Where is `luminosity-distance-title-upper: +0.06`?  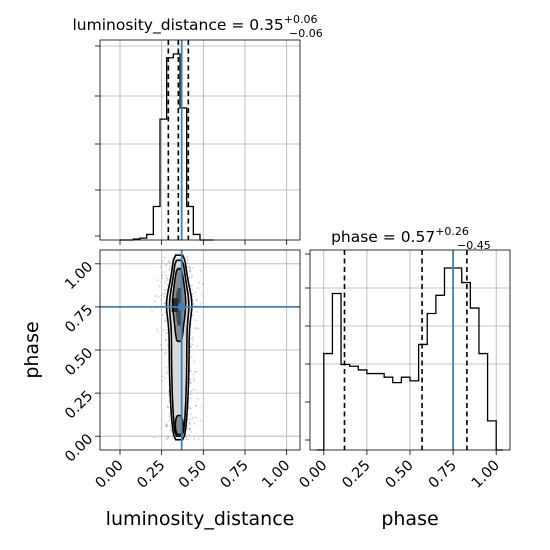 luminosity-distance-title-upper: +0.06 is located at coordinates (301, 19).